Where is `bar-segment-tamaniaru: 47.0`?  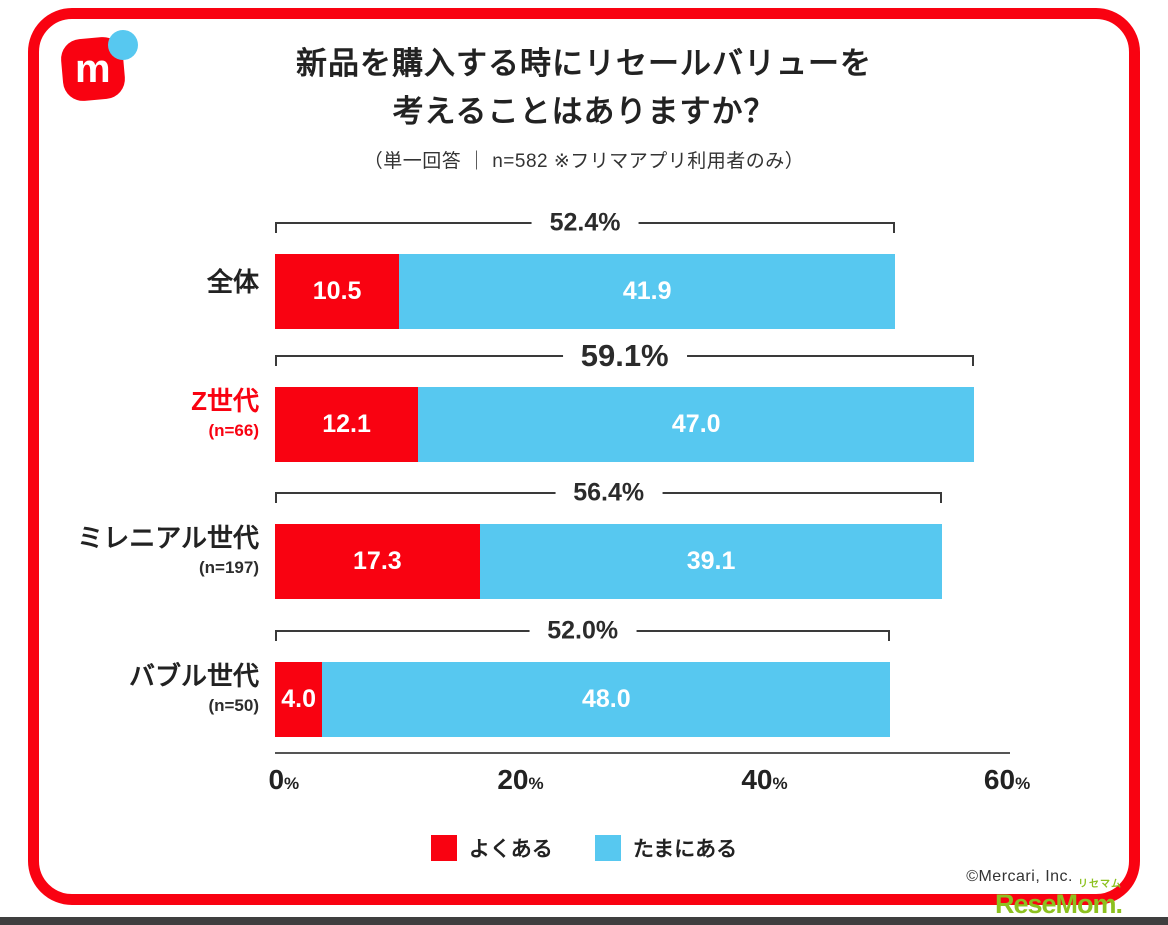 bar-segment-tamaniaru: 47.0 is located at coordinates (696, 424).